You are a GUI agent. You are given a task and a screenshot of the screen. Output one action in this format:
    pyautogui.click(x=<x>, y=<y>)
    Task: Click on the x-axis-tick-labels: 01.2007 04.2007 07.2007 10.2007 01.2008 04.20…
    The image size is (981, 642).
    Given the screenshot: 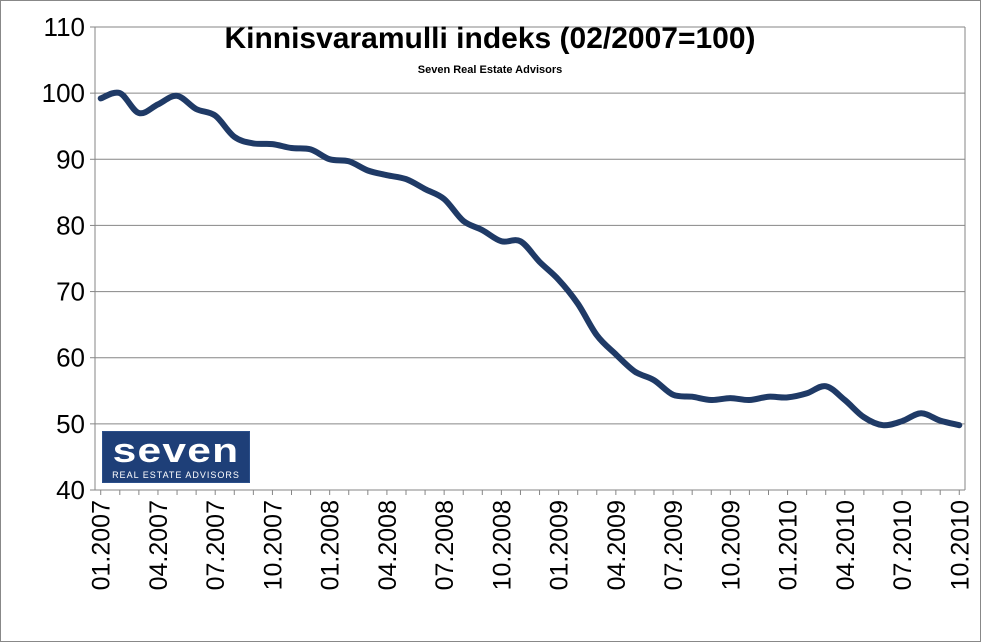 What is the action you would take?
    pyautogui.click(x=531, y=540)
    